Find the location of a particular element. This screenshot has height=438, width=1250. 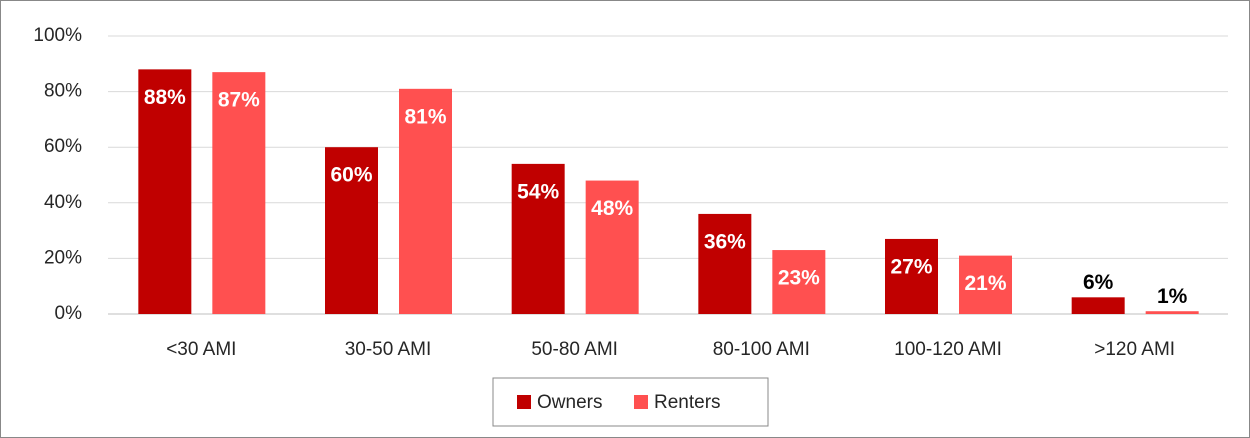

y-tick-label: 100% is located at coordinates (57, 35).